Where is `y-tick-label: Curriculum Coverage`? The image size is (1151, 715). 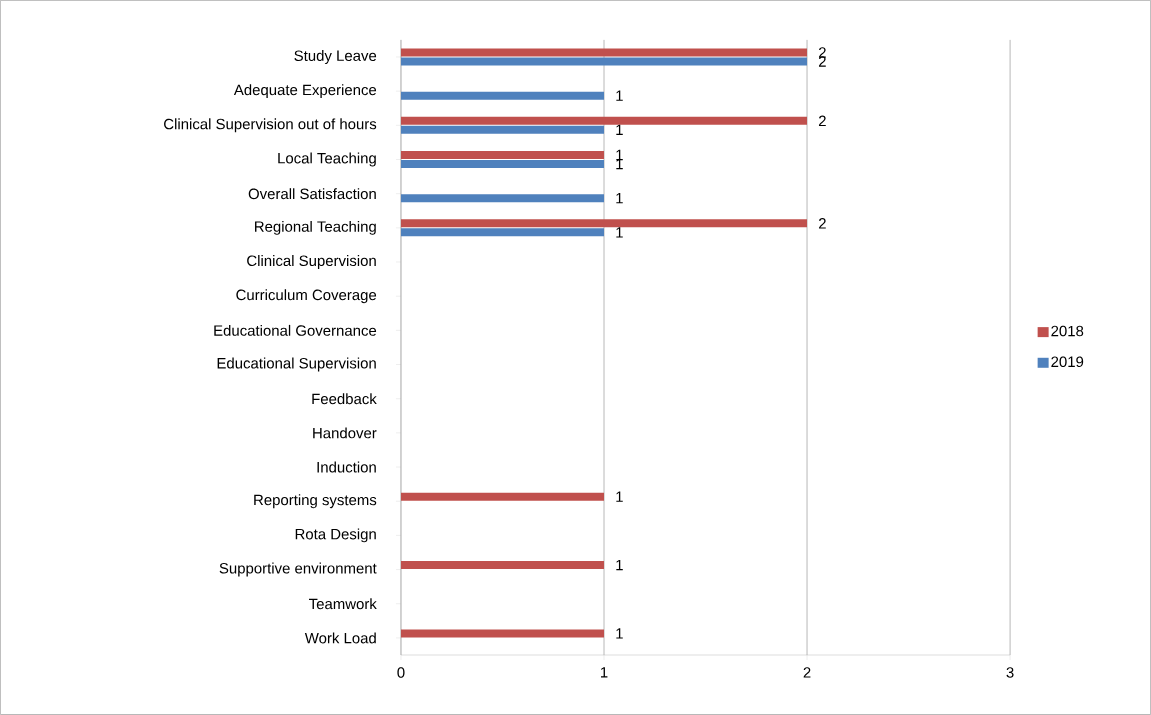 y-tick-label: Curriculum Coverage is located at coordinates (306, 296).